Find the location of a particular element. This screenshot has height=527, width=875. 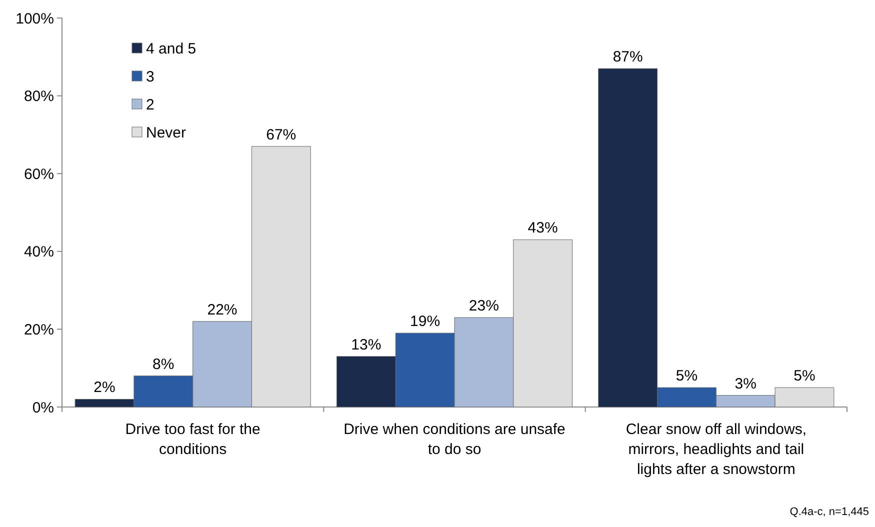

y-tick-label: 60% is located at coordinates (39, 174).